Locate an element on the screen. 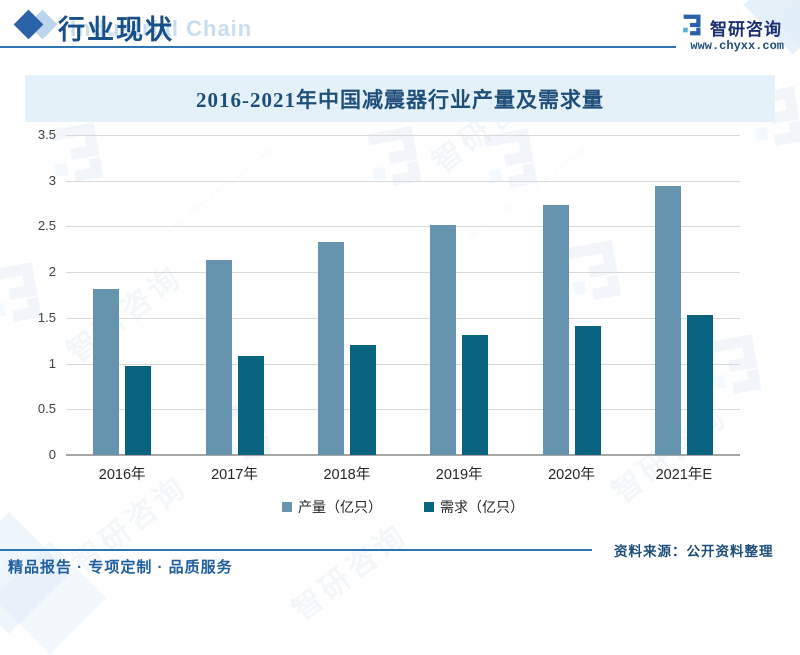 The width and height of the screenshot is (800, 655). bar-production-2016年 is located at coordinates (106, 371).